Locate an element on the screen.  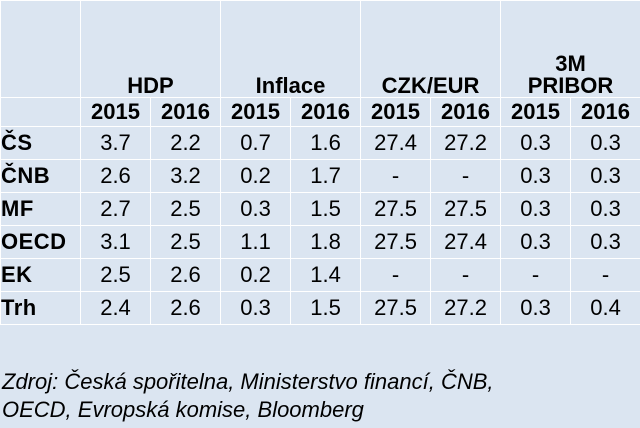
table-row: Trh 2.4 2.6 0.3 1.5 27.5 27.2 0.3 0.4 is located at coordinates (320, 308).